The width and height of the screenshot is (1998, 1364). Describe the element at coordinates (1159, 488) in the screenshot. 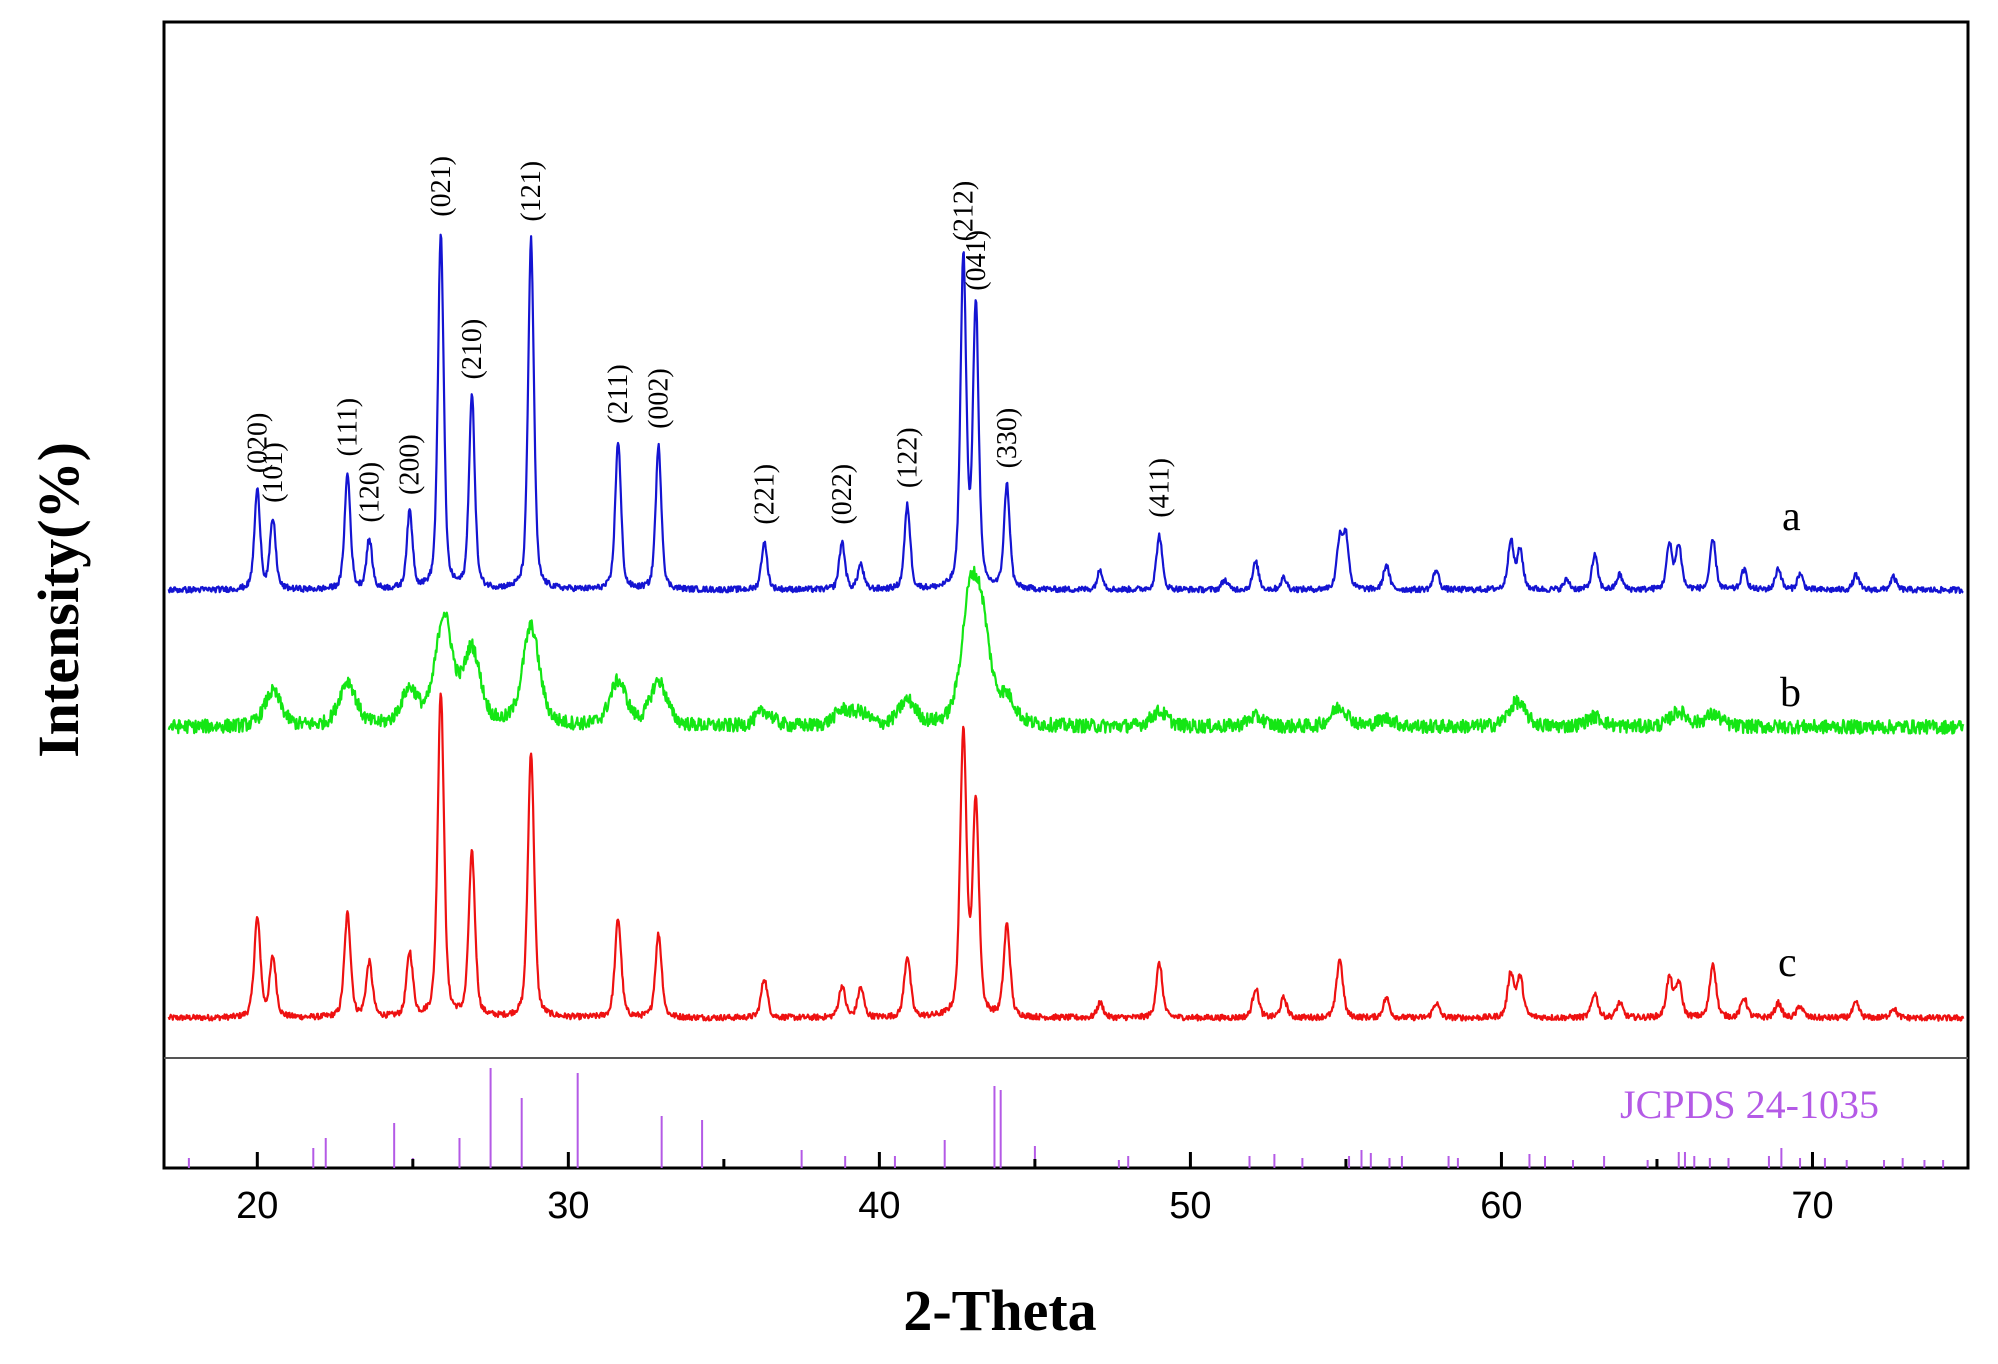

I see `hkl-label: (411)` at that location.